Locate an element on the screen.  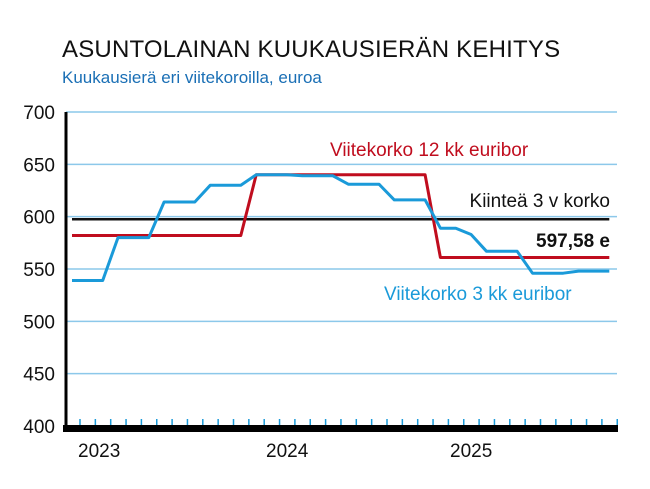
fixed-series-label: Kiinteä 3 v korko is located at coordinates (540, 201).